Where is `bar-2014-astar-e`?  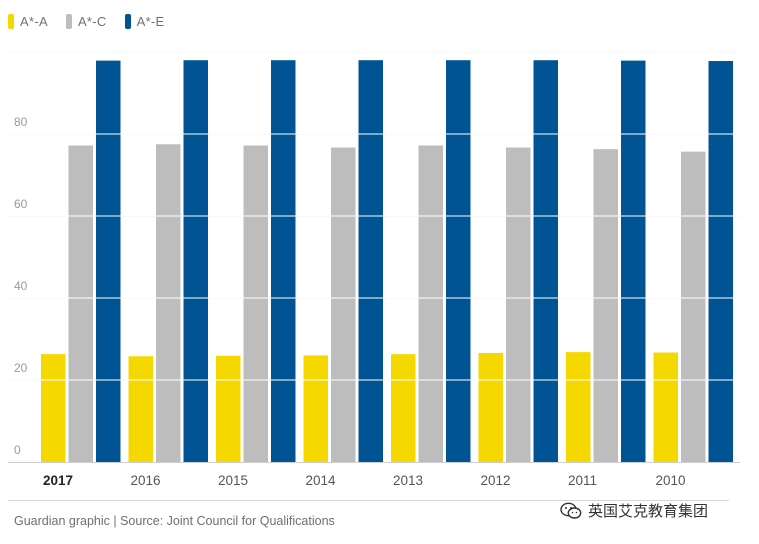
bar-2014-astar-e is located at coordinates (370, 261).